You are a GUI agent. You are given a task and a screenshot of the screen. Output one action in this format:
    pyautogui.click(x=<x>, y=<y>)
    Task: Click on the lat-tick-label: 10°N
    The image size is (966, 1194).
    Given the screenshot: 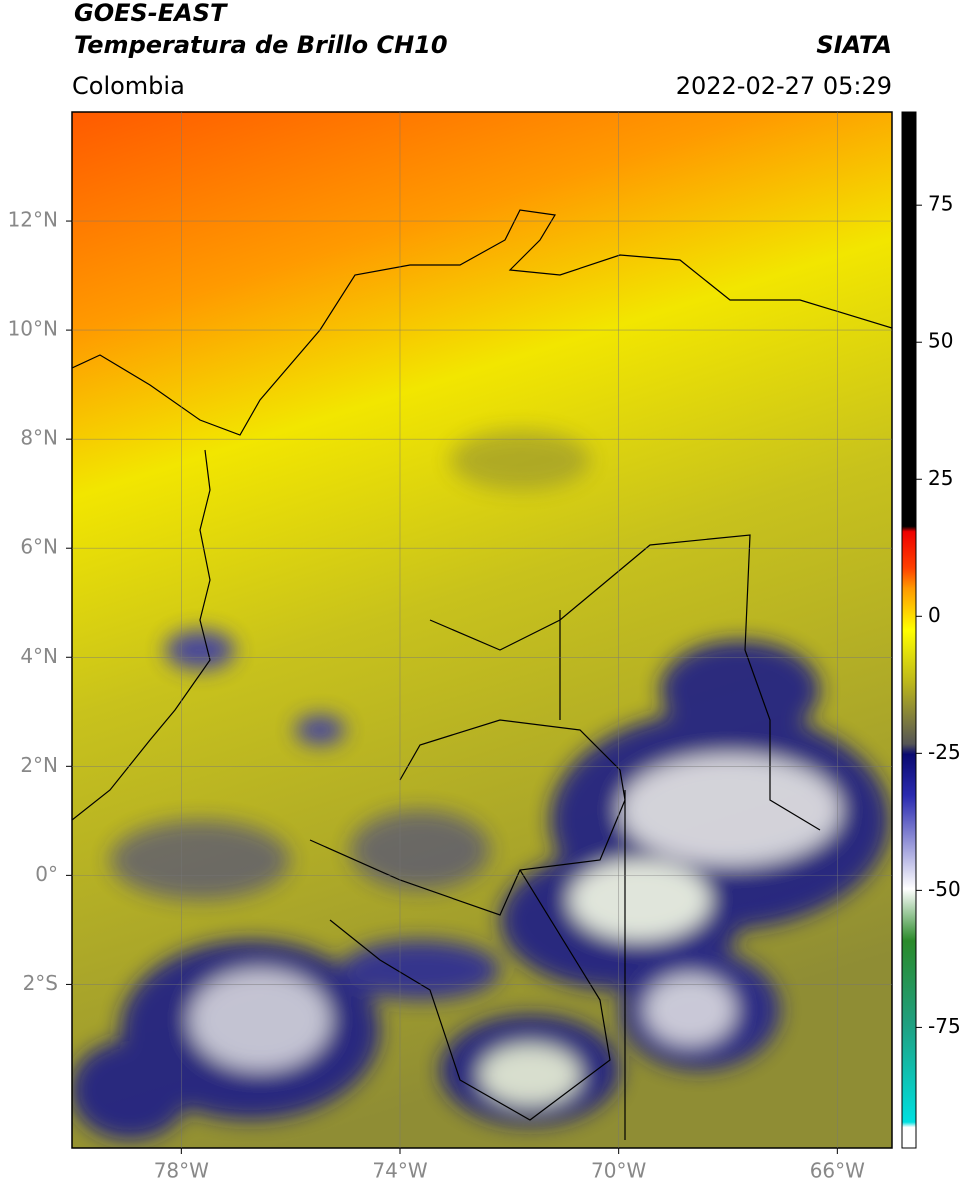 What is the action you would take?
    pyautogui.click(x=33, y=329)
    